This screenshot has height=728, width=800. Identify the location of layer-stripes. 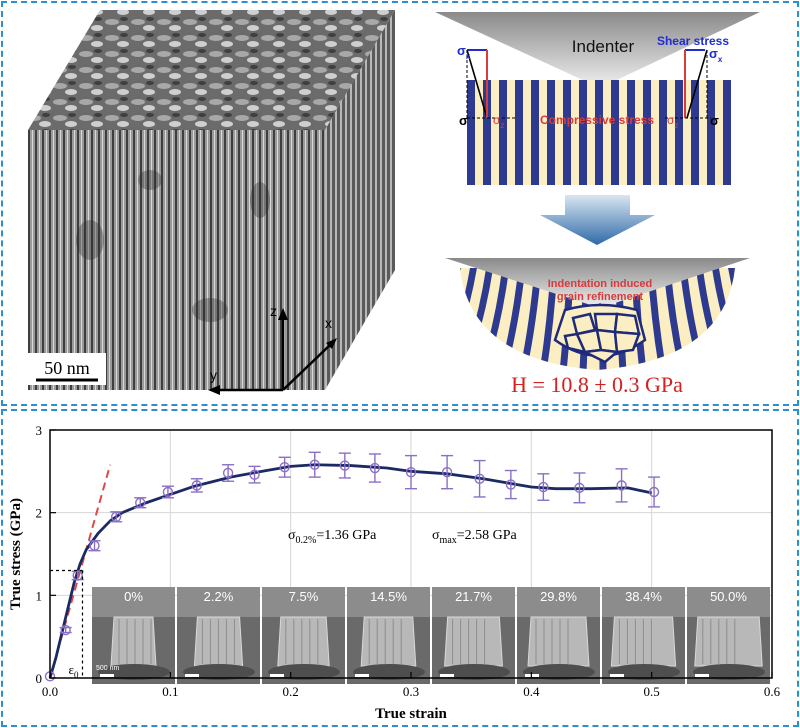
(599, 132).